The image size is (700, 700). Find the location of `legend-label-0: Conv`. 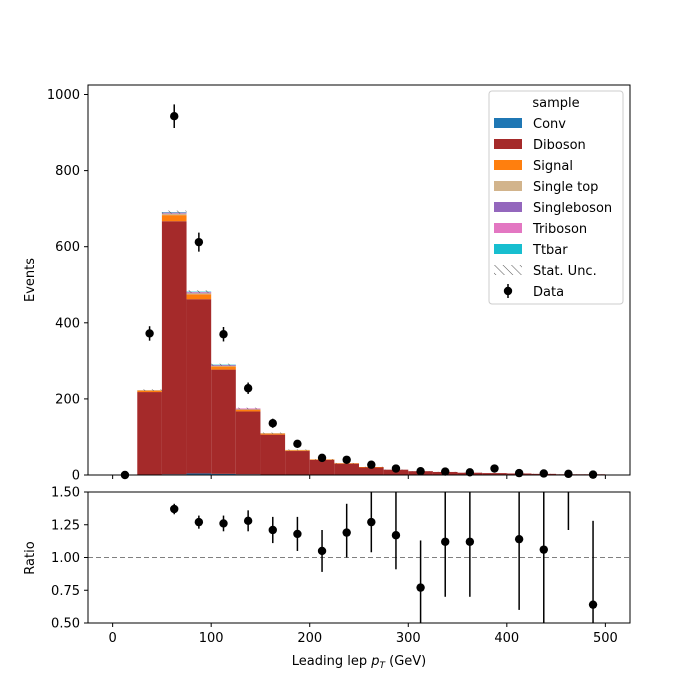

legend-label-0: Conv is located at coordinates (549, 124).